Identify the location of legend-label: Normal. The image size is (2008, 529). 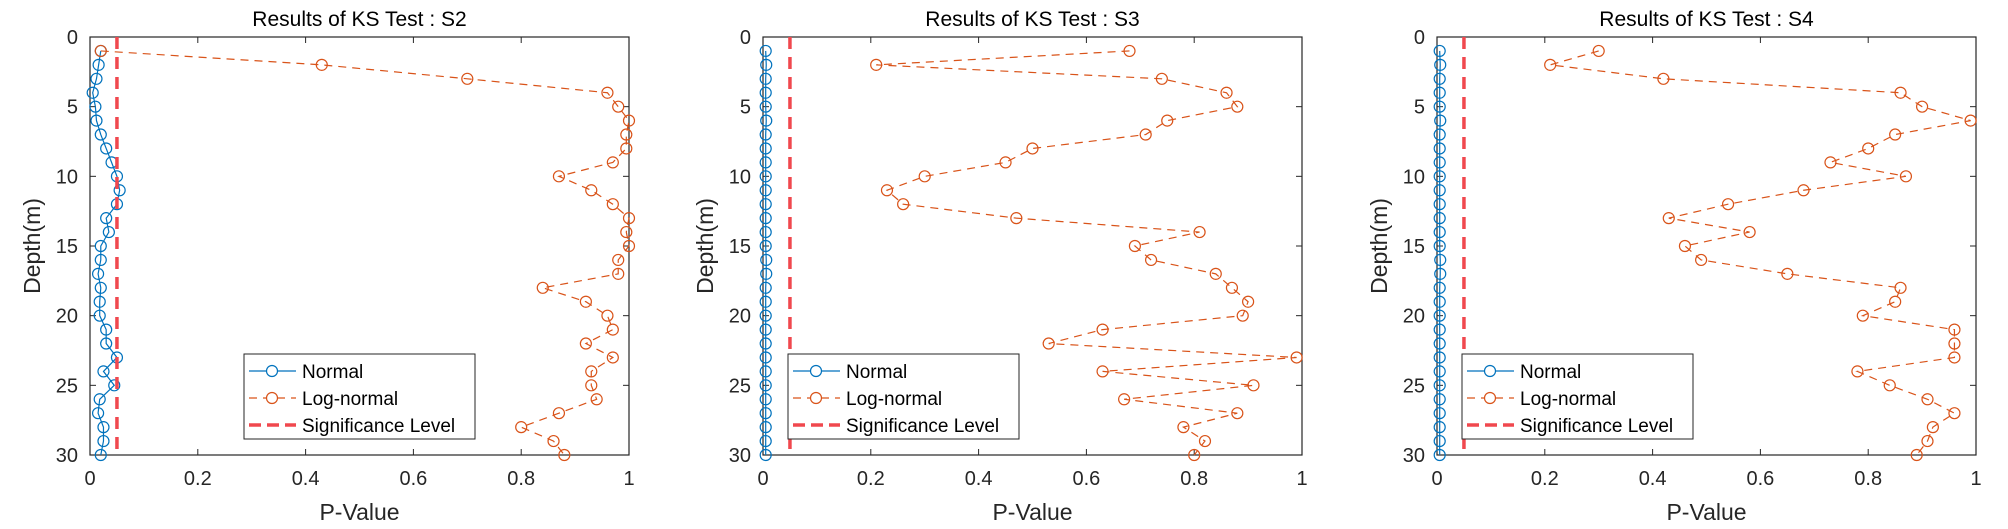
(332, 372).